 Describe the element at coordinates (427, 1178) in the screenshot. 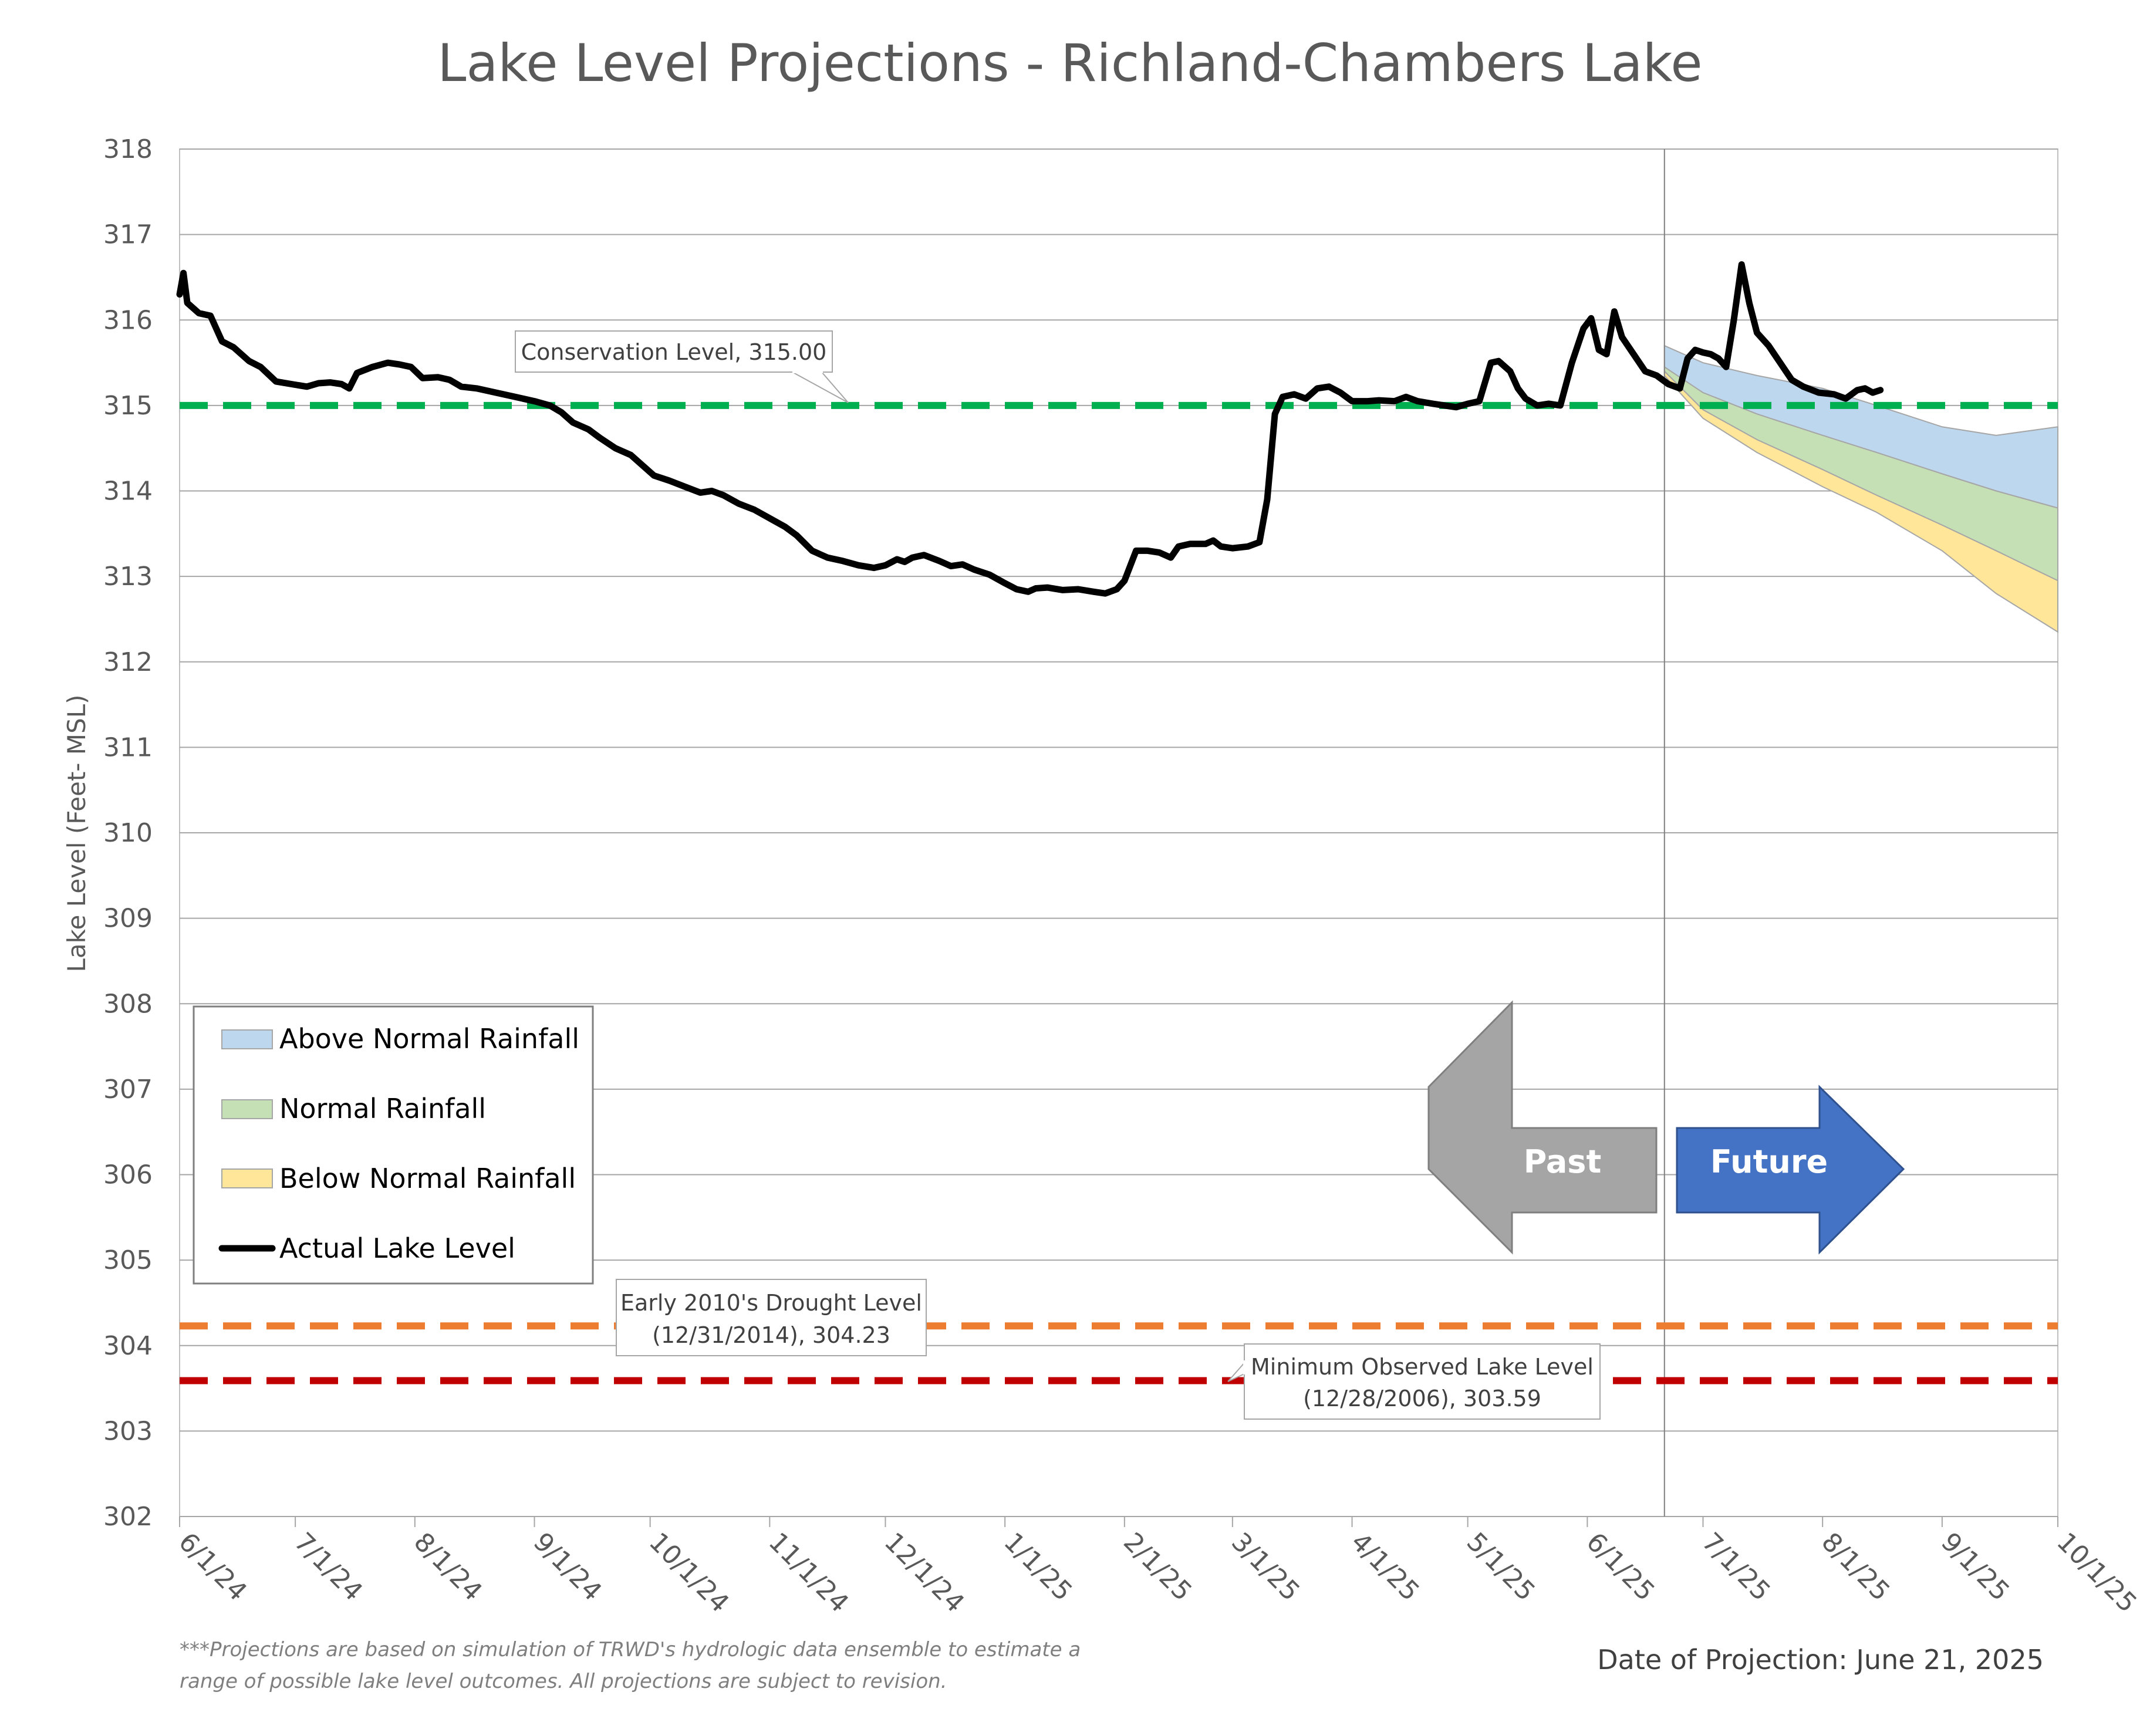

I see `legend-label-below-normal: Below Normal Rainfall` at that location.